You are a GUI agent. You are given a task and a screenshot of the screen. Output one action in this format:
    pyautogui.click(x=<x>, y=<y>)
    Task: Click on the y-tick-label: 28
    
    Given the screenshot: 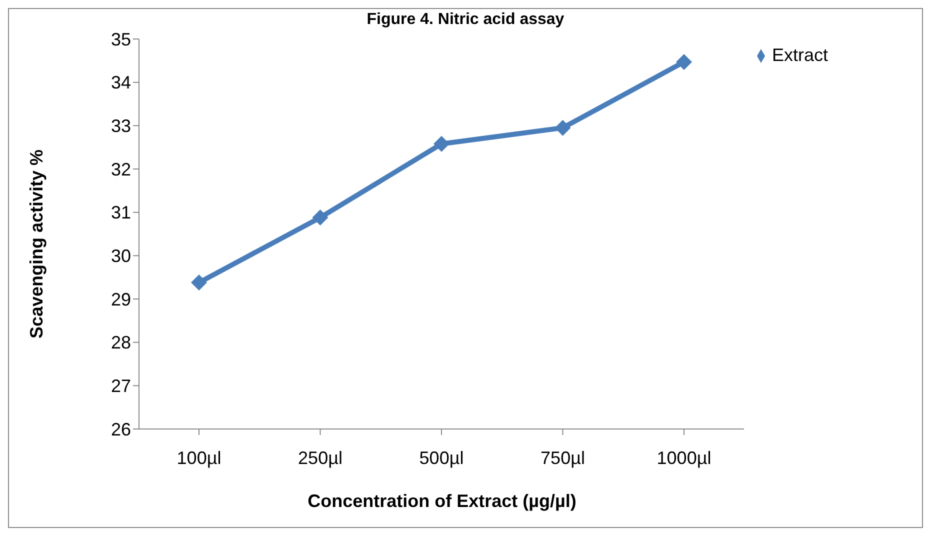 What is the action you would take?
    pyautogui.click(x=120, y=342)
    